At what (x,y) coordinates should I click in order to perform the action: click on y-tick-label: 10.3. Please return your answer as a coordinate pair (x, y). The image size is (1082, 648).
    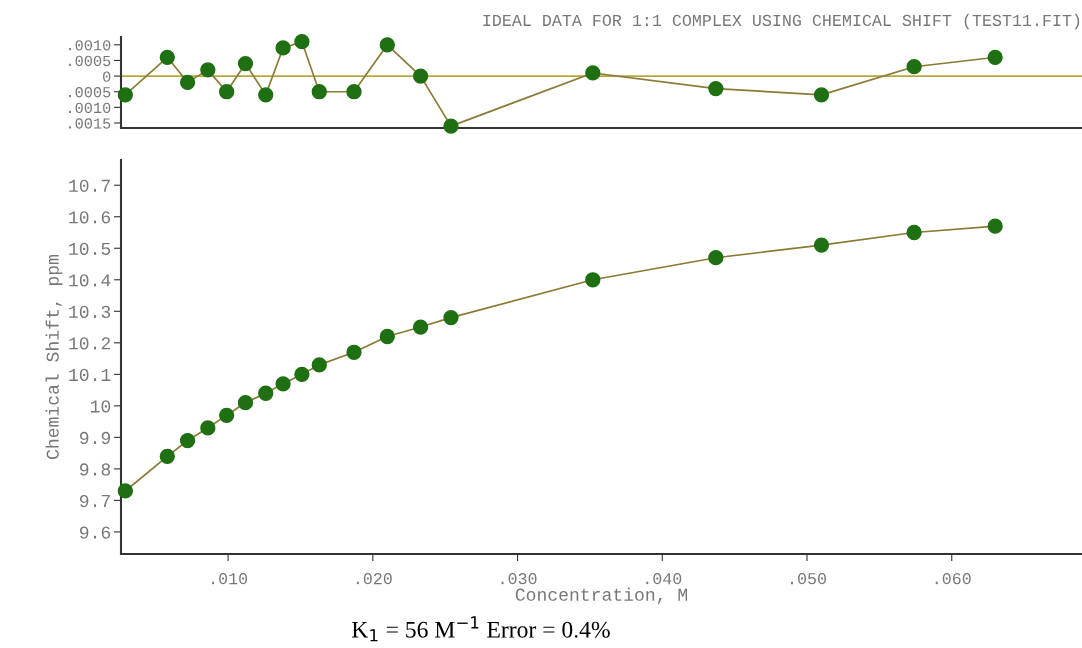
    Looking at the image, I should click on (90, 312).